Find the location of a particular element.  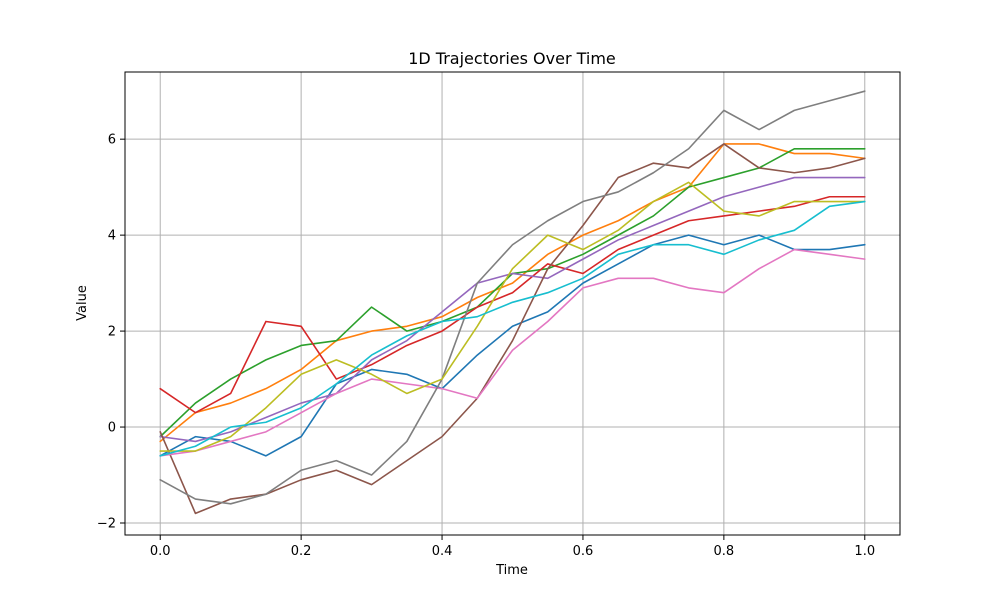

x-tick-label: 0.2 is located at coordinates (301, 551).